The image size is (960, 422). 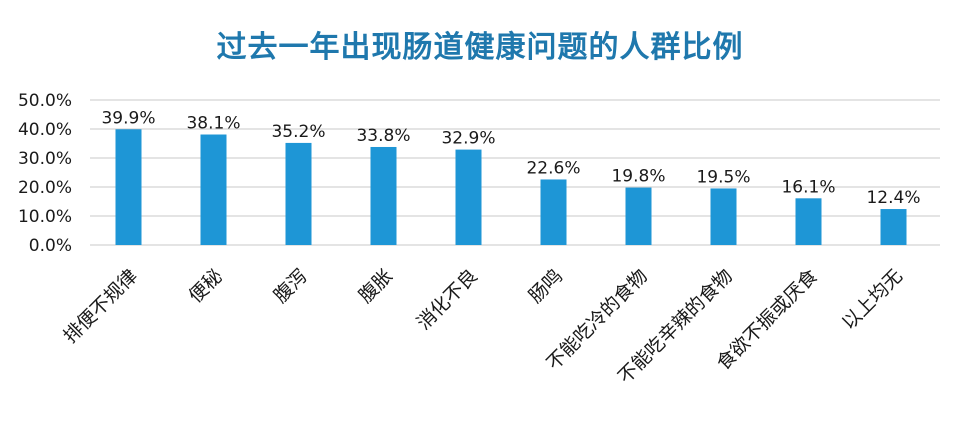 I want to click on x-tick-label: 便秘, so click(x=206, y=286).